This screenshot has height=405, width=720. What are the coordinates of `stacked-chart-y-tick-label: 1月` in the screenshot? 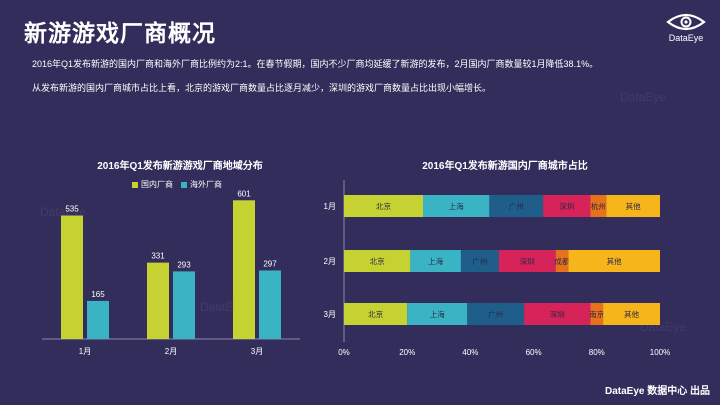 It's located at (330, 206).